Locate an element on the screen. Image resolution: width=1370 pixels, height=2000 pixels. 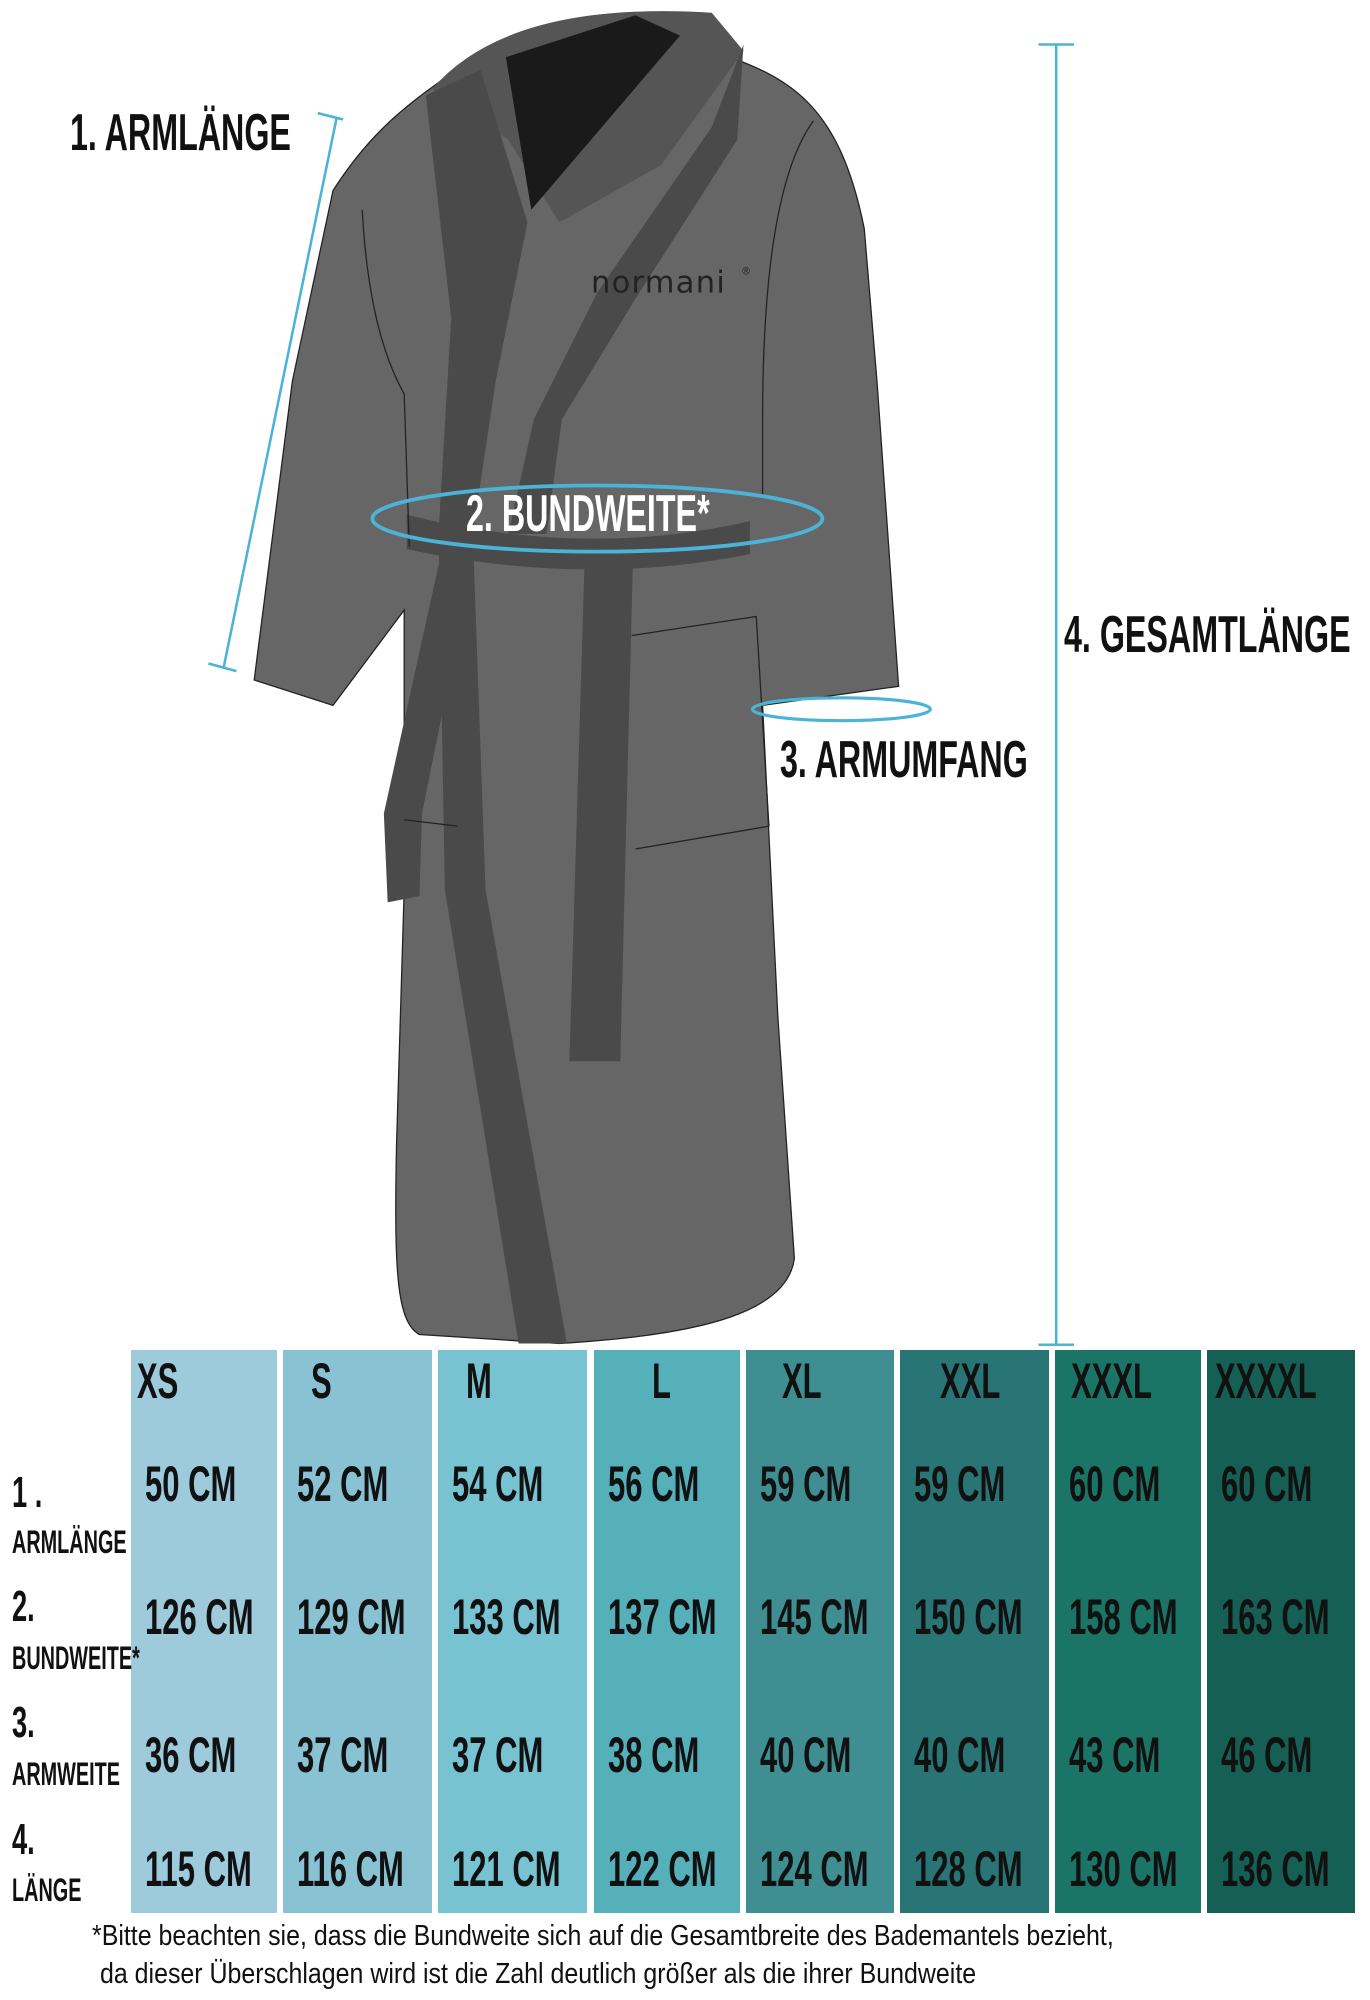
size-value: 128 CM is located at coordinates (968, 1869).